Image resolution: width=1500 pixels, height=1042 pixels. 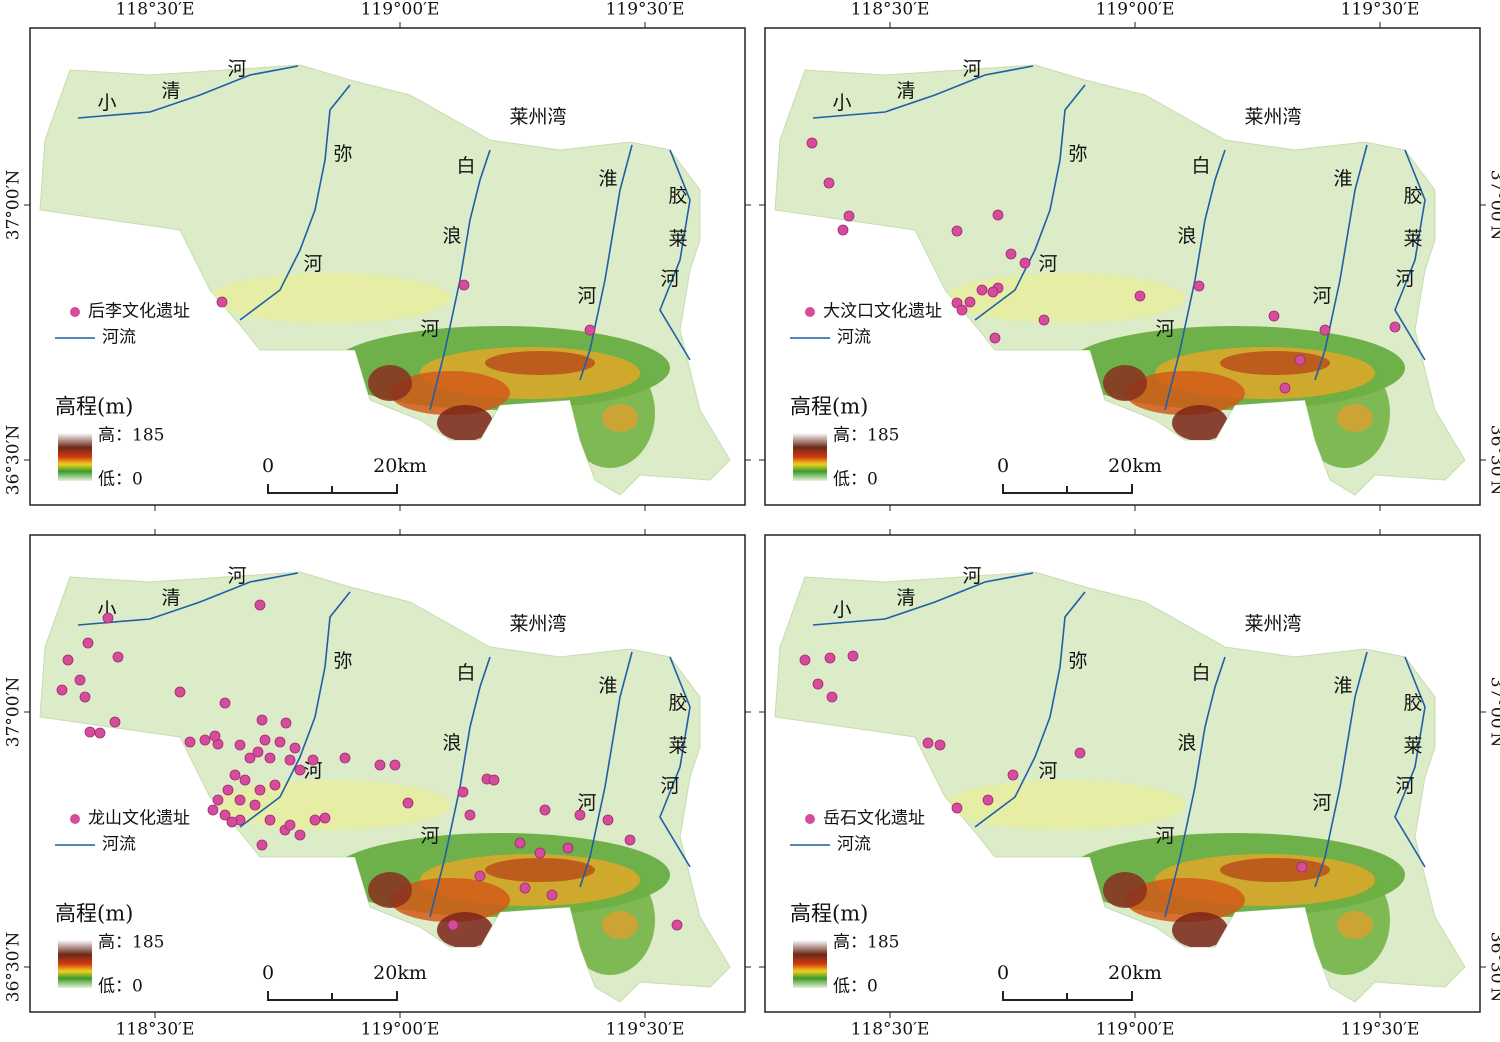 I want to click on elevation-title: 高程(m), so click(x=94, y=914).